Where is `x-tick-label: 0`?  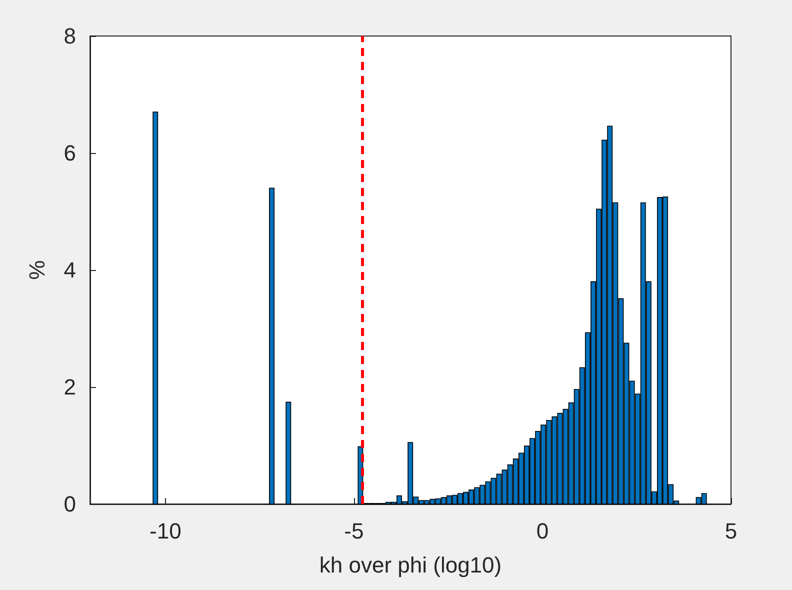
x-tick-label: 0 is located at coordinates (542, 531).